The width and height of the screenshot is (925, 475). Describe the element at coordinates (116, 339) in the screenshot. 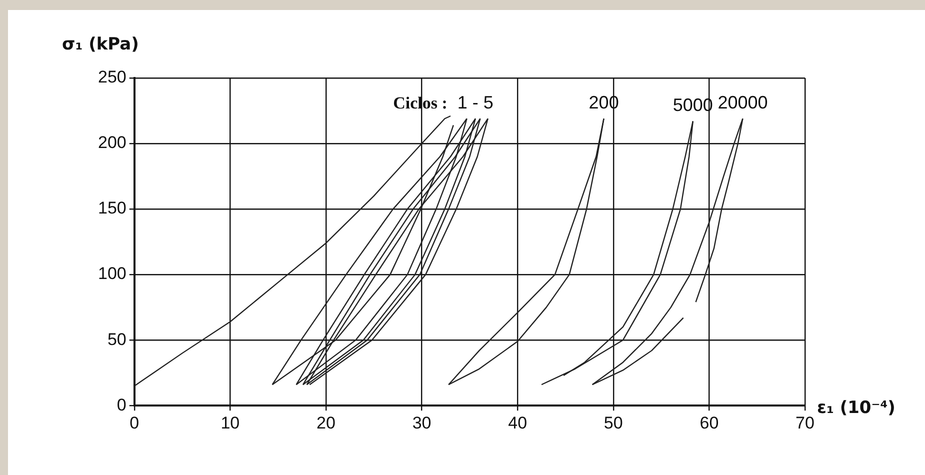

I see `y-tick-label: 50` at that location.